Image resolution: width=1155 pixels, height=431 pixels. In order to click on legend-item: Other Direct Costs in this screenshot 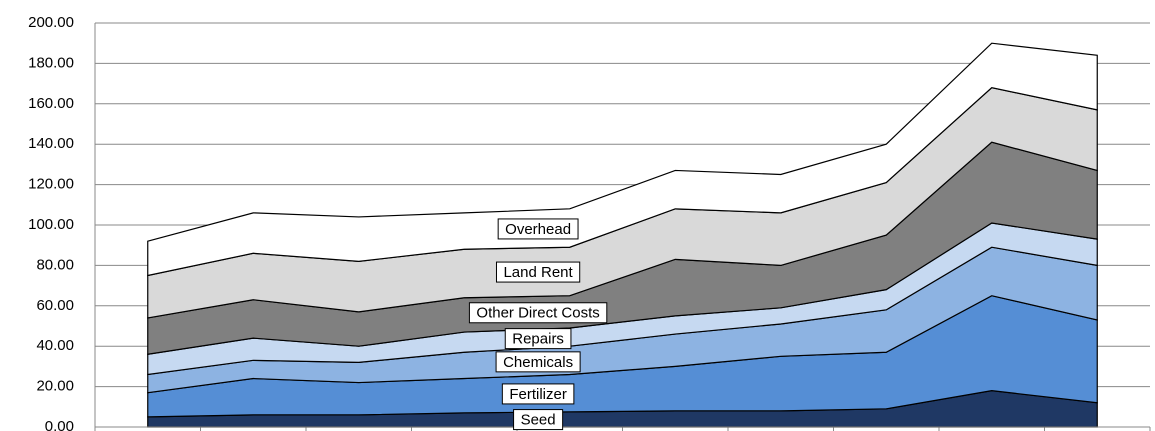, I will do `click(538, 313)`.